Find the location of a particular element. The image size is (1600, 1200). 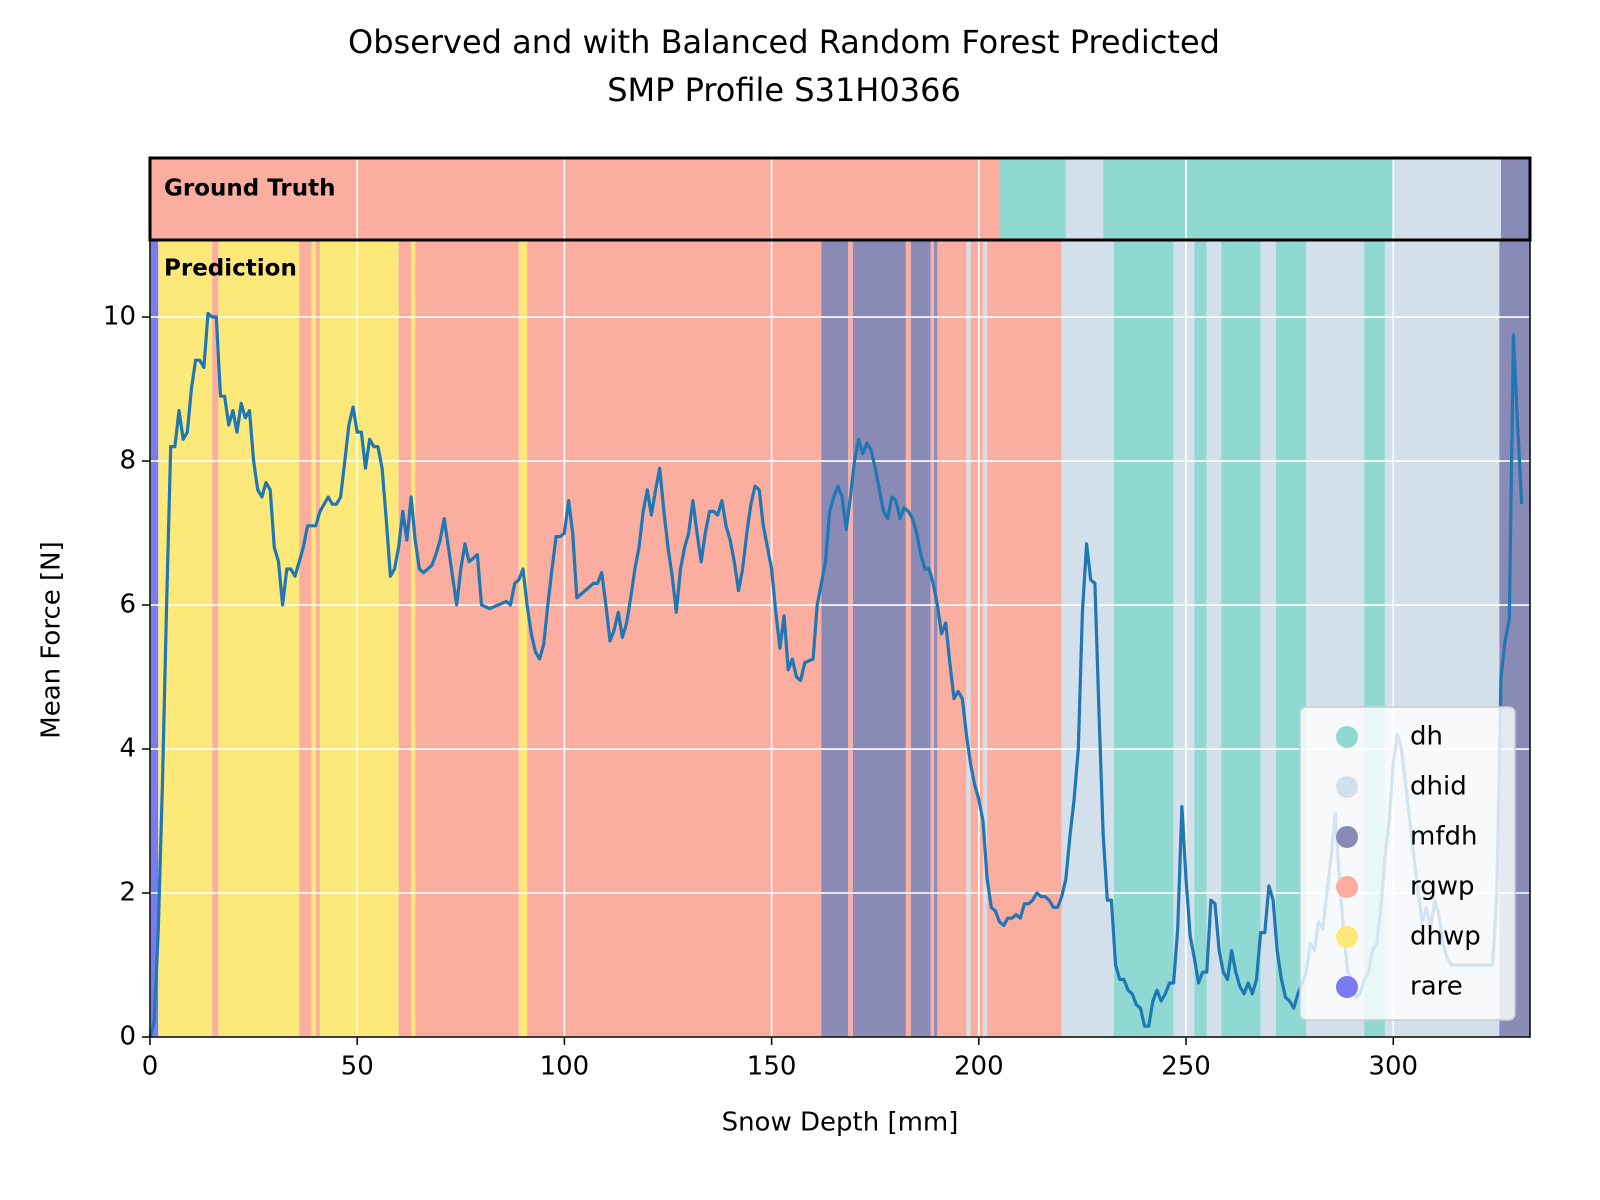

legend-label: rare is located at coordinates (1436, 987).